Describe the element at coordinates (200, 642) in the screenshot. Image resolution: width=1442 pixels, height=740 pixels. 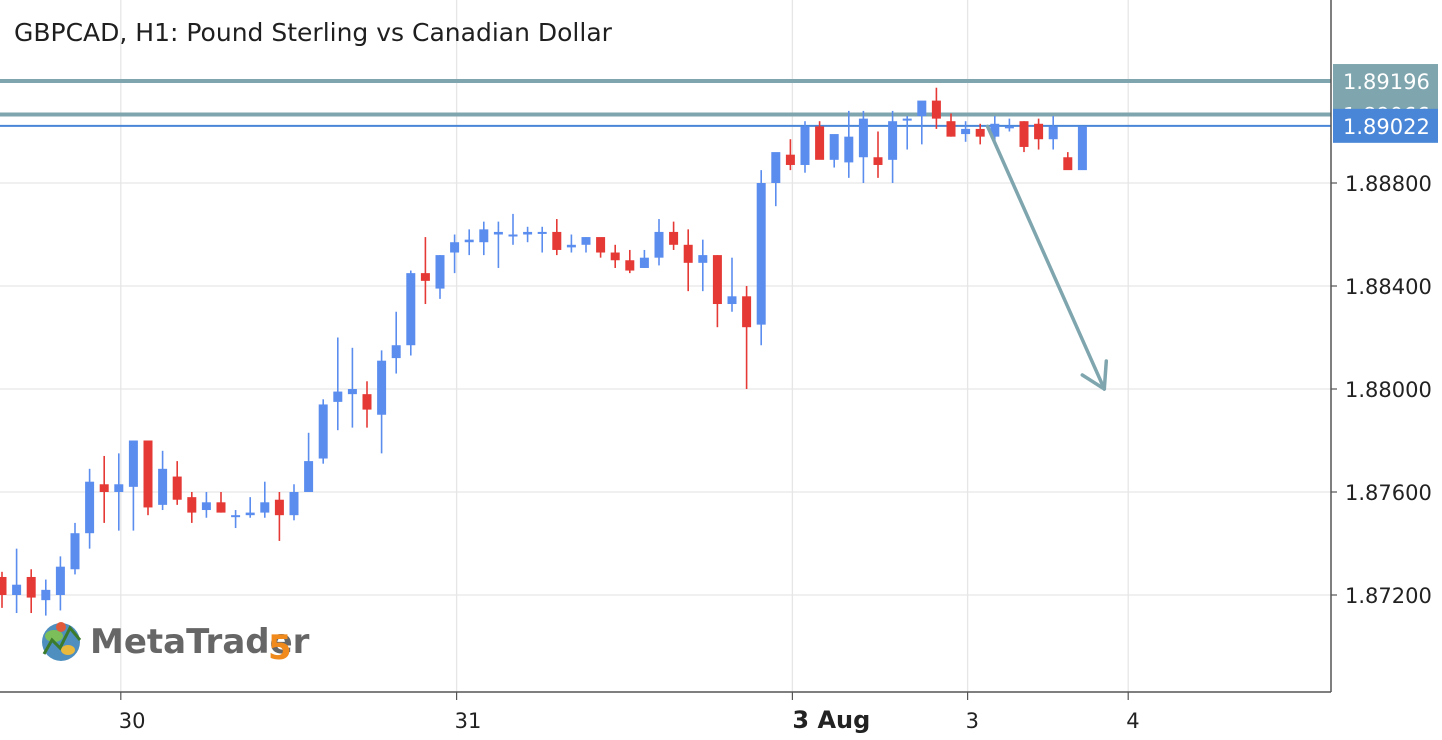
I see `logo-text: MetaTrader` at that location.